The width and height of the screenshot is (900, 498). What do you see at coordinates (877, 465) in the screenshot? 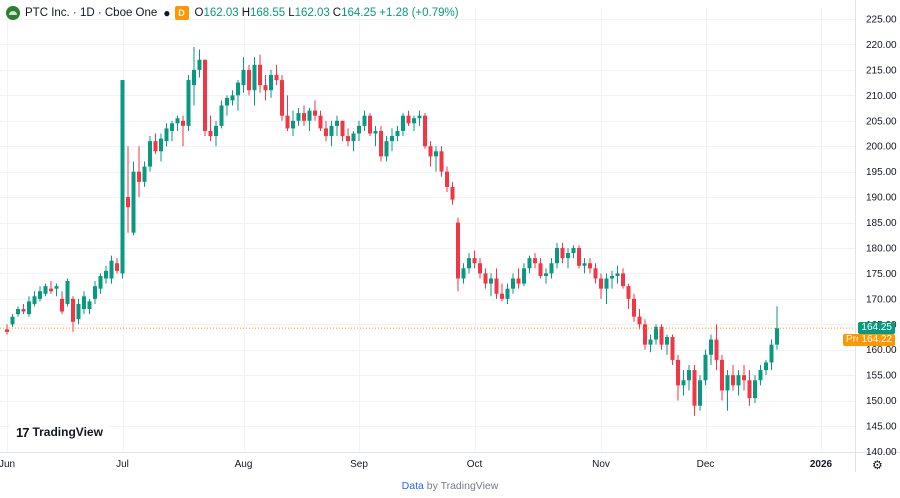
I see `settings-gear-icon: ⚙` at bounding box center [877, 465].